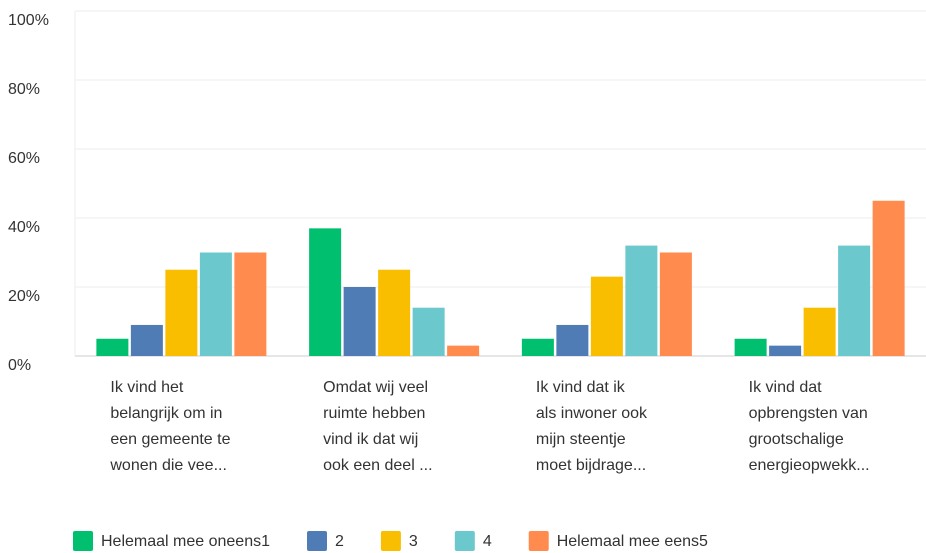 The image size is (926, 553). I want to click on y-tick-label: 100%, so click(28, 20).